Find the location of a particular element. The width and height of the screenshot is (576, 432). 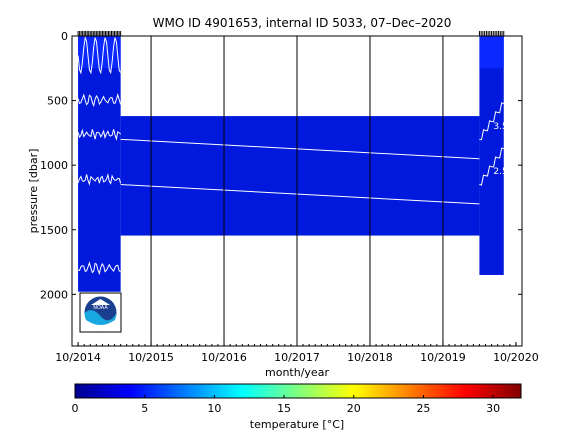

contour-late-2.5 is located at coordinates (491, 166).